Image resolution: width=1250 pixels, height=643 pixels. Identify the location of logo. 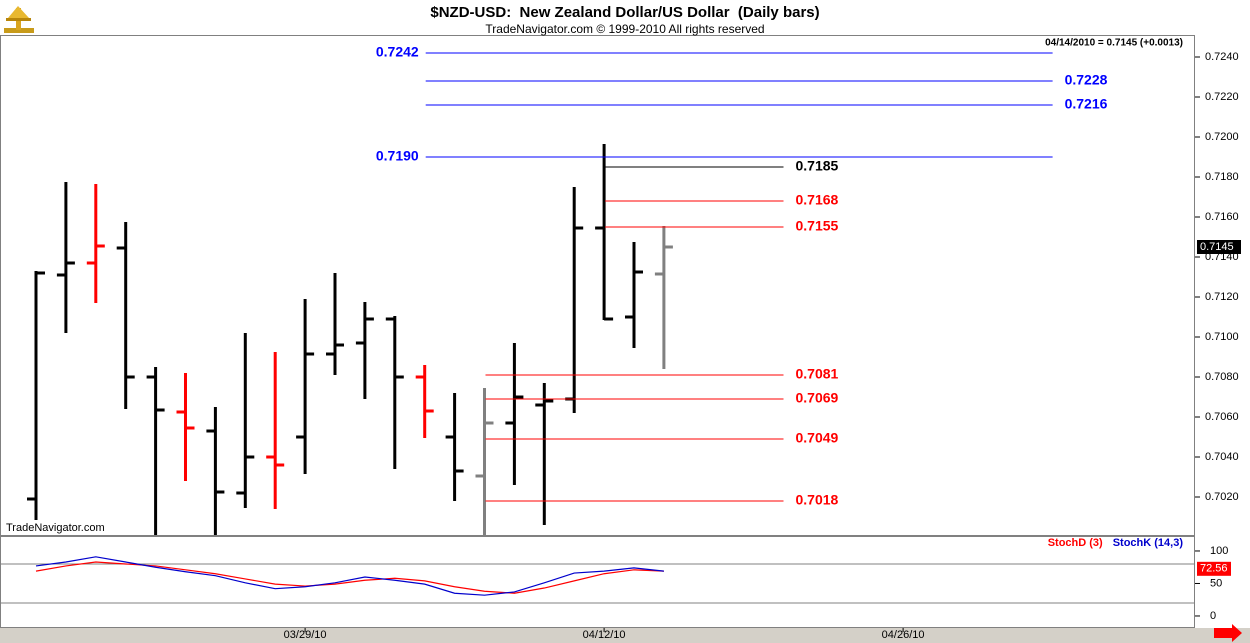
(19, 19).